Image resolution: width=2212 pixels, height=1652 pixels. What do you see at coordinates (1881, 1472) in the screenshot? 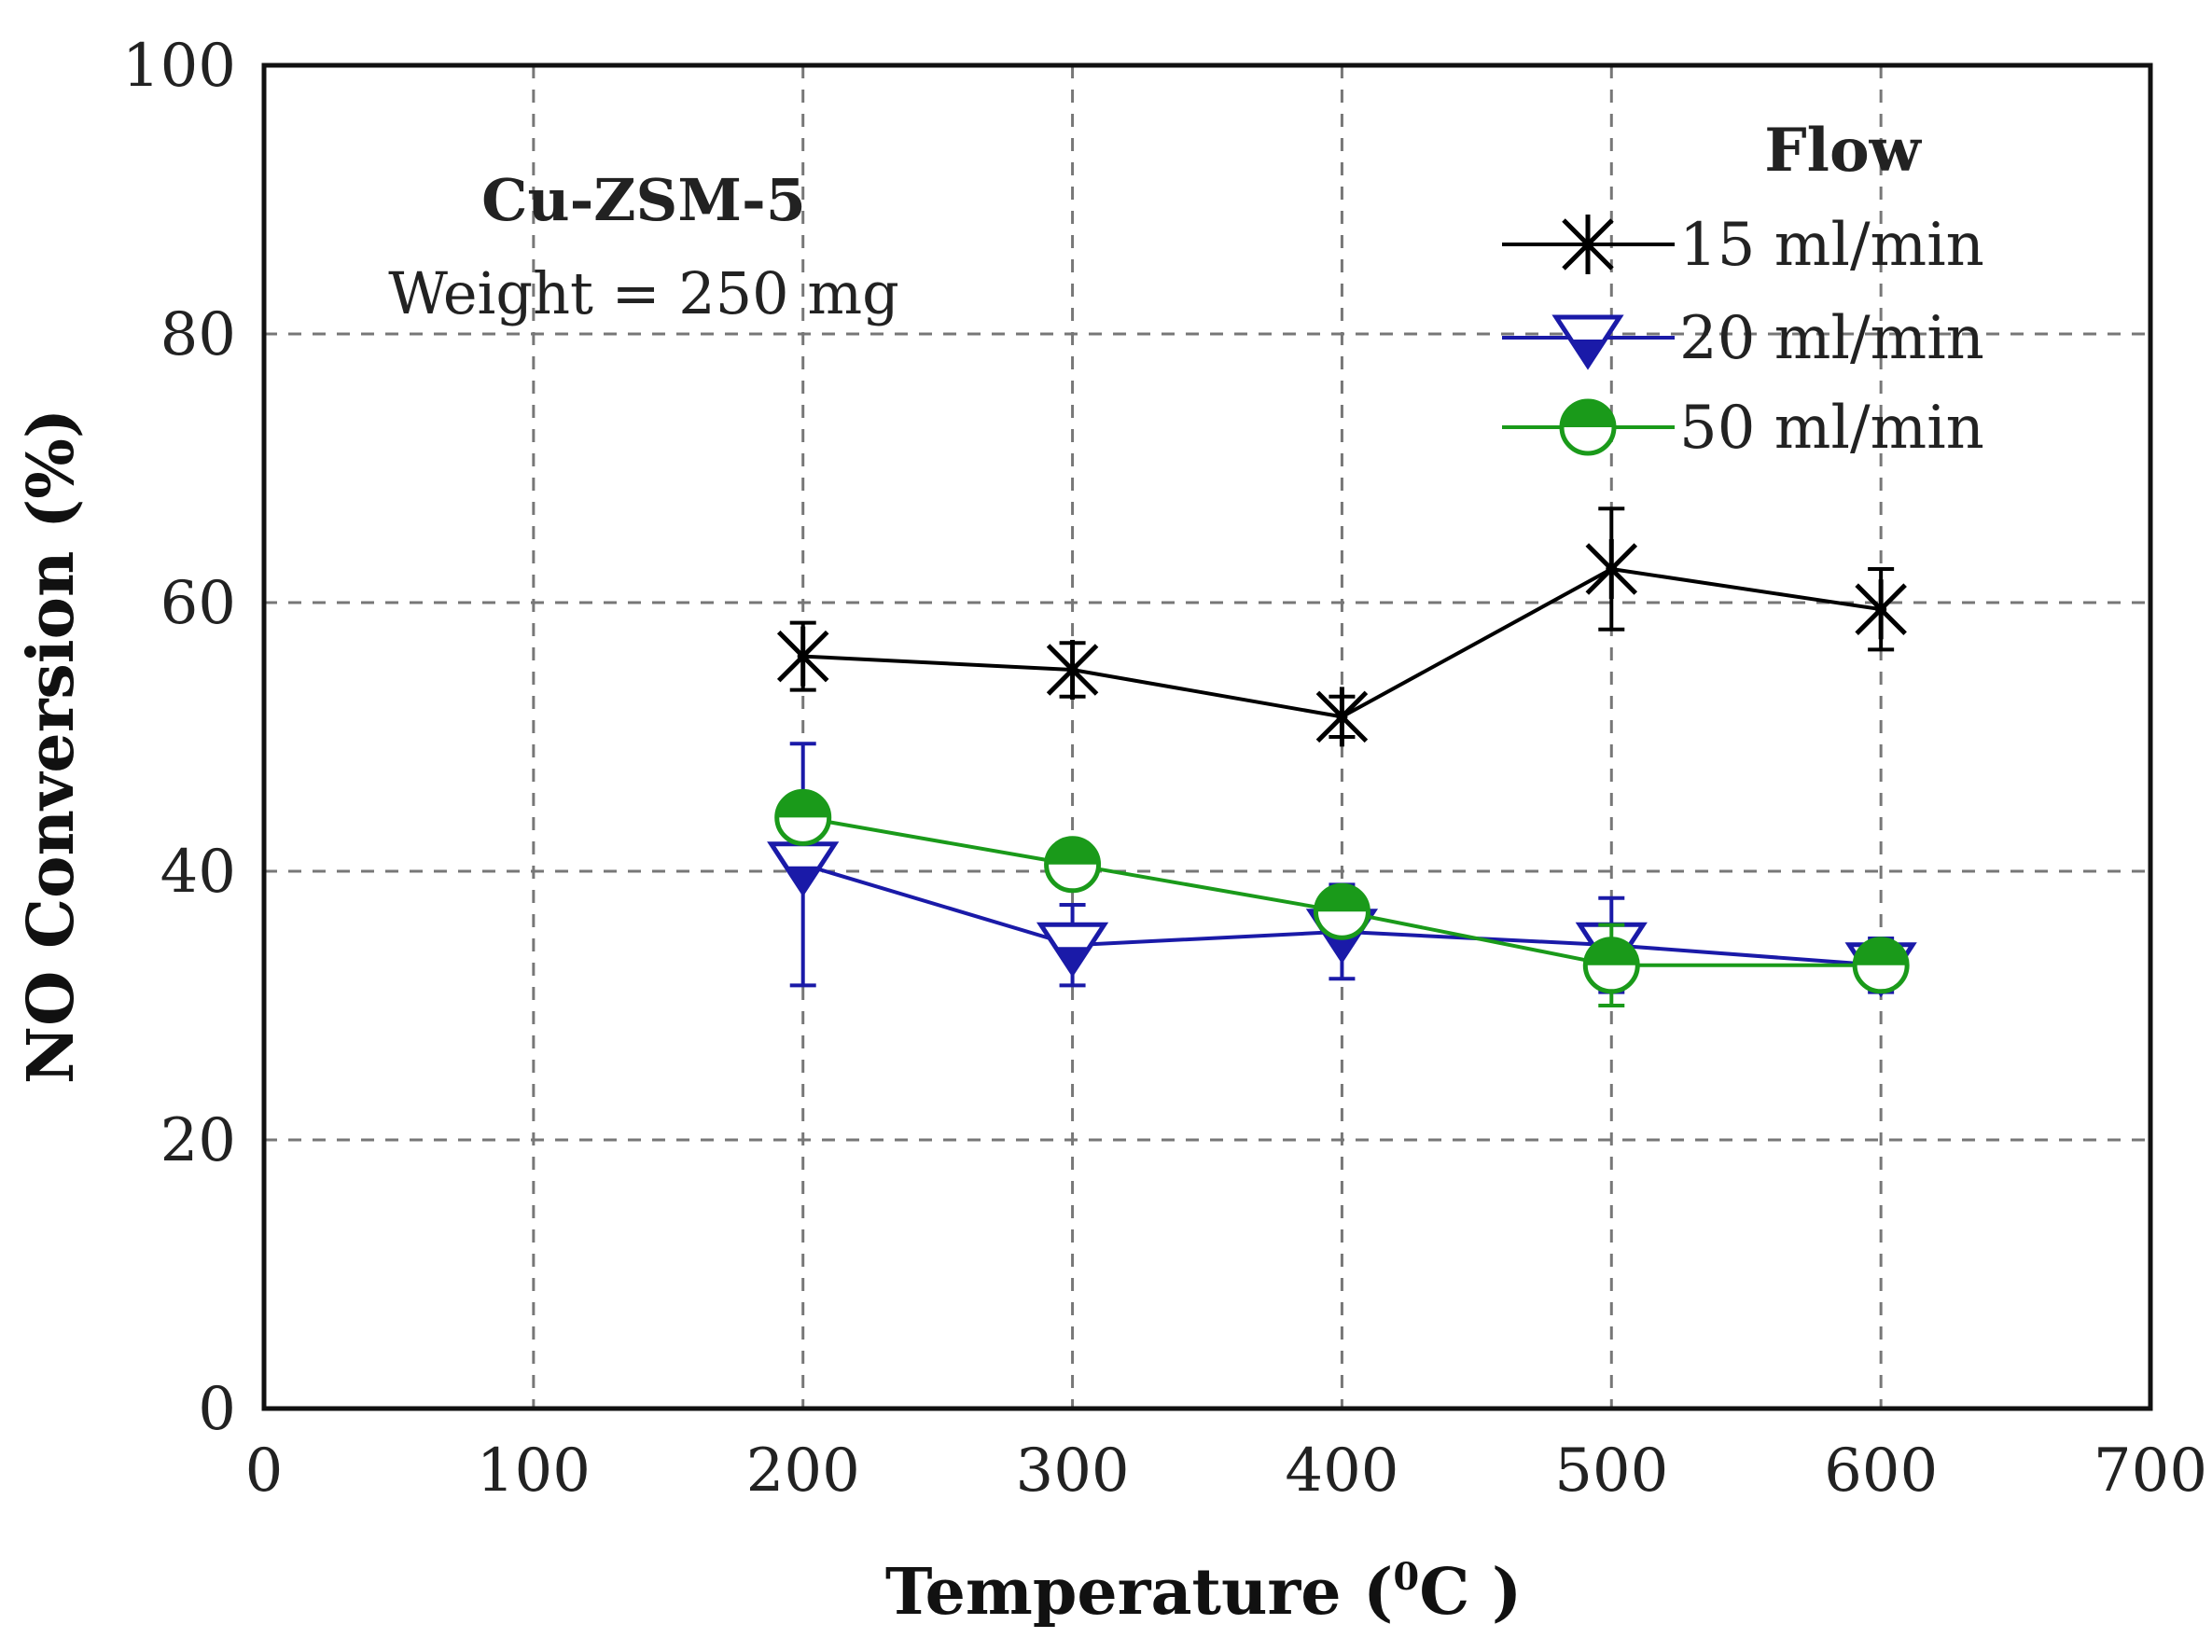
I see `x-tick-label: 600` at bounding box center [1881, 1472].